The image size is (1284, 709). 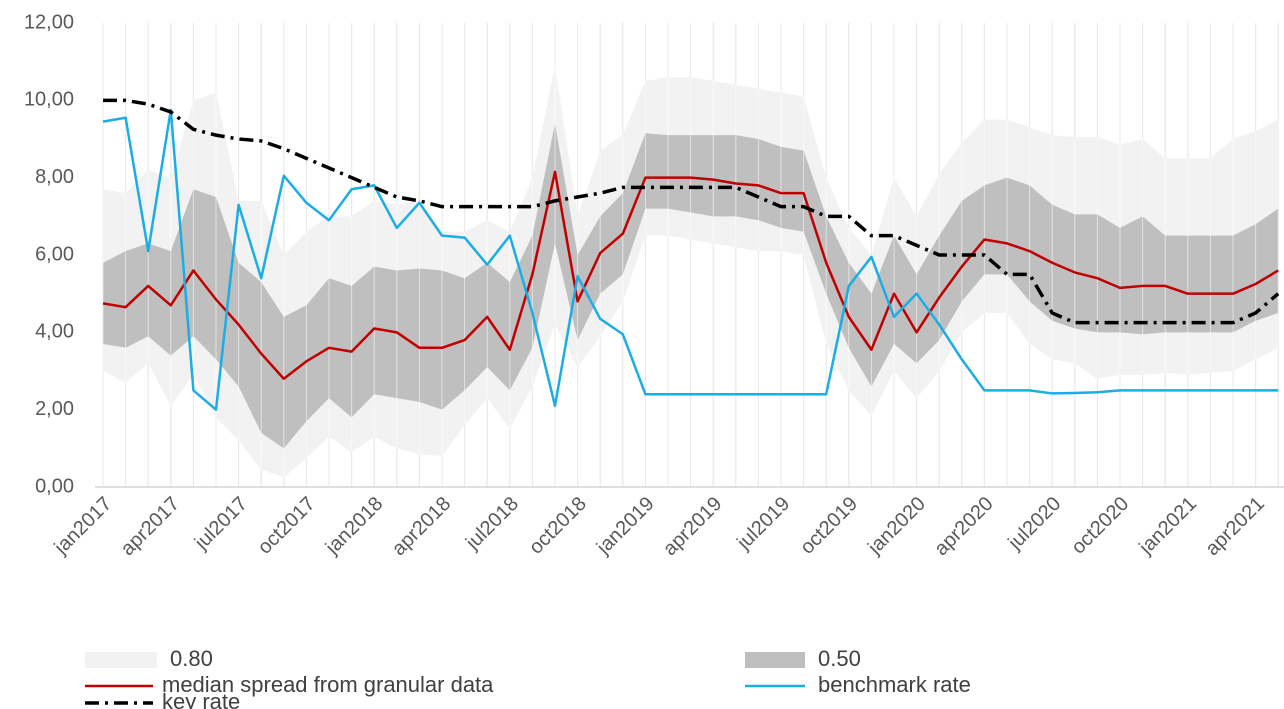 I want to click on x-tick-label: jan2018, so click(x=354, y=526).